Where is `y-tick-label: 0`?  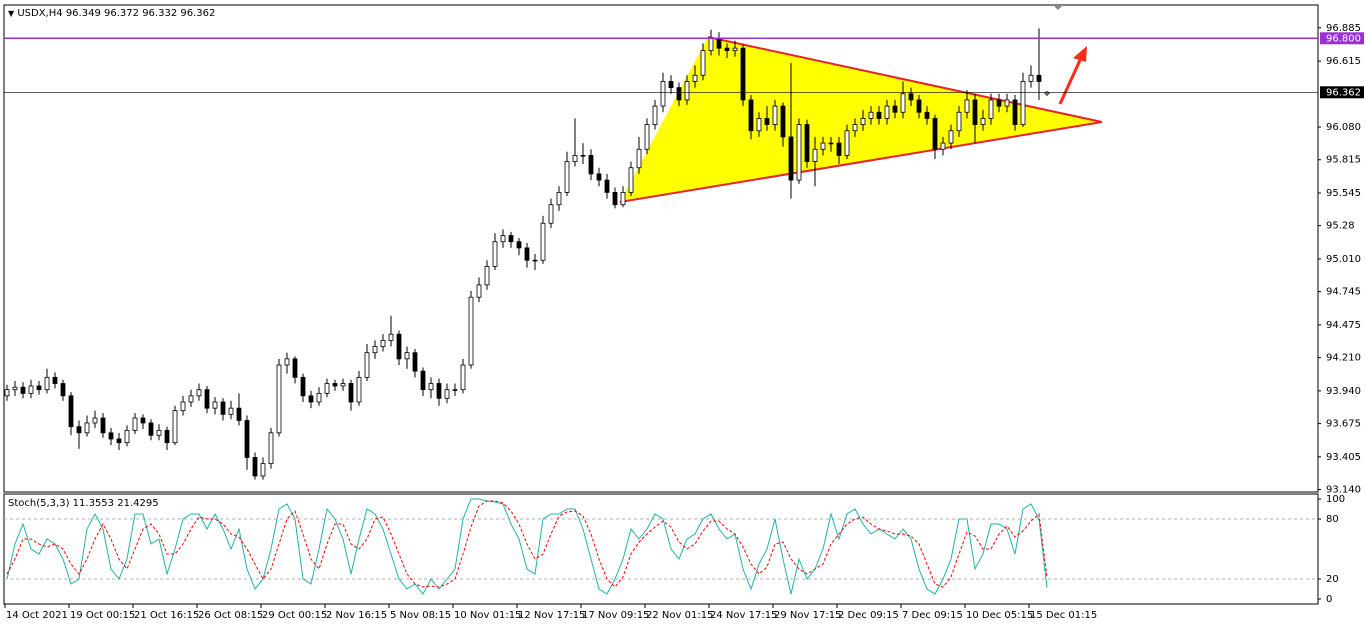
y-tick-label: 0 is located at coordinates (1329, 599).